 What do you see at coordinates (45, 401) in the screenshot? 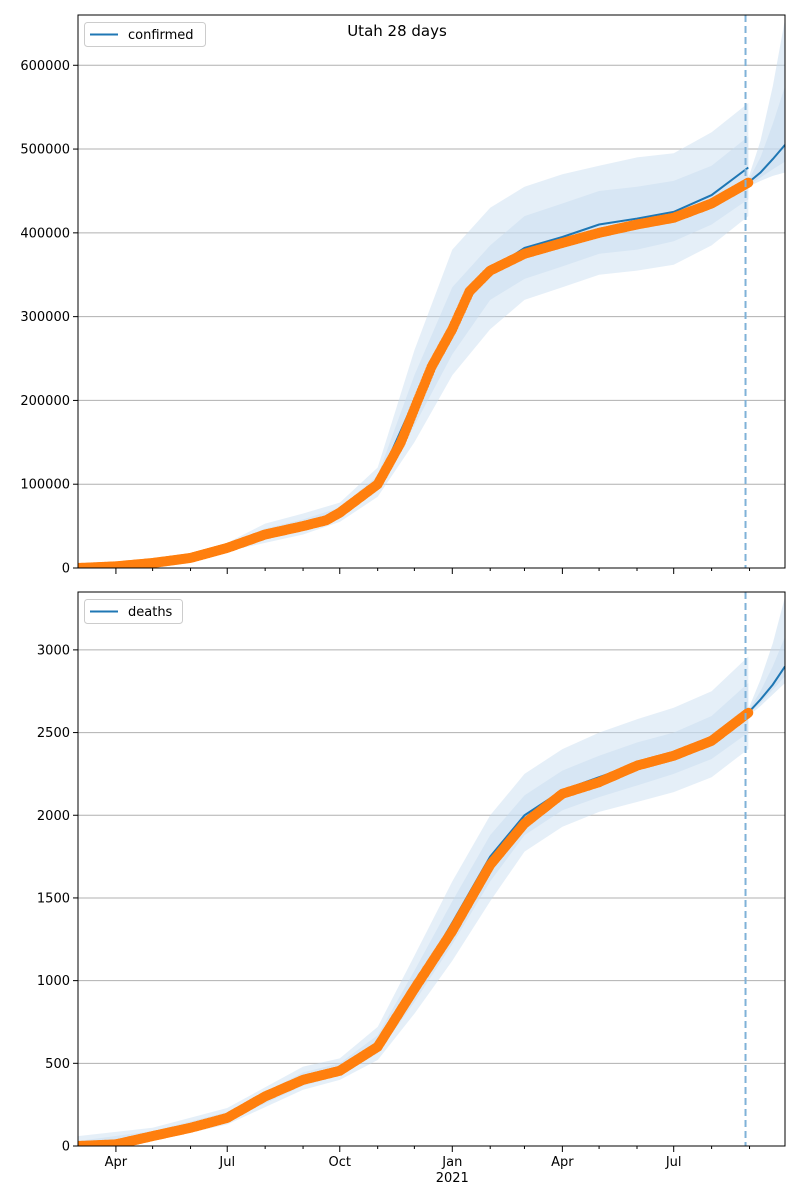
I see `y-tick-label: 200000` at bounding box center [45, 401].